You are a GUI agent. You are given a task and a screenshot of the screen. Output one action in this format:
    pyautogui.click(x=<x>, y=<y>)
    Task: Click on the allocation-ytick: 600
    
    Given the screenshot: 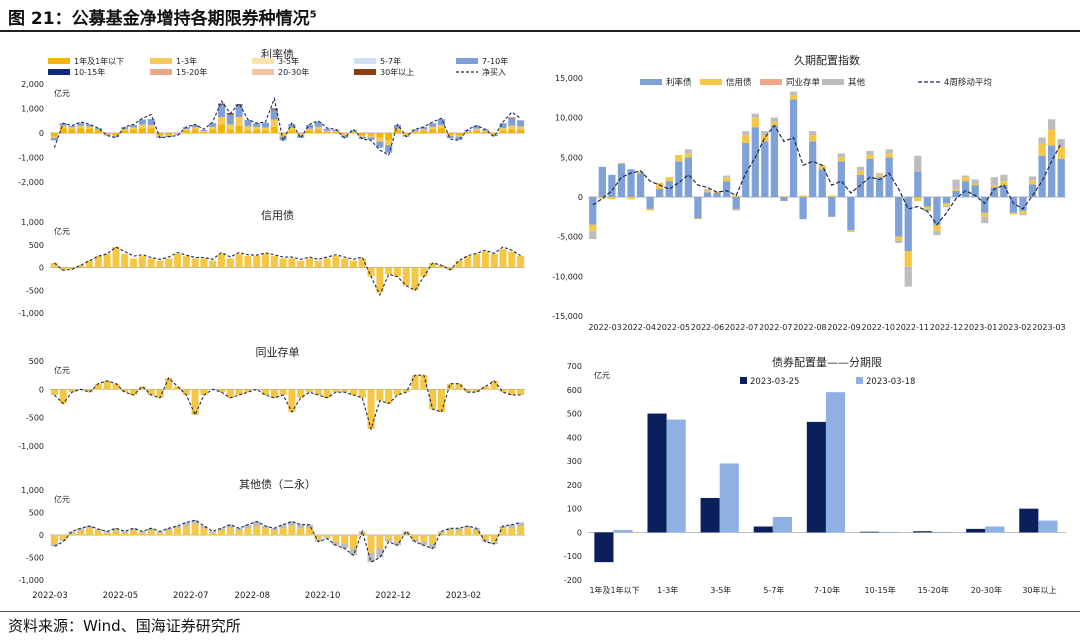 What is the action you would take?
    pyautogui.click(x=574, y=390)
    